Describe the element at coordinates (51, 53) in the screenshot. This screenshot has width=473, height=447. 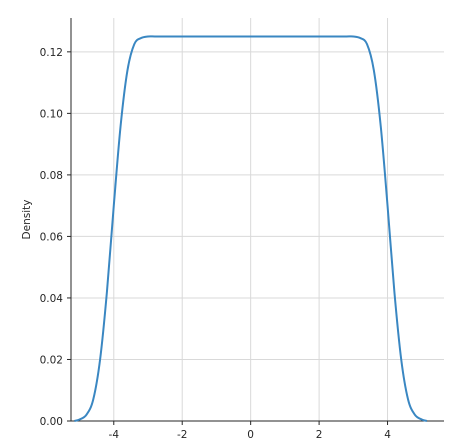
I see `y-tick-label: 0.12` at that location.